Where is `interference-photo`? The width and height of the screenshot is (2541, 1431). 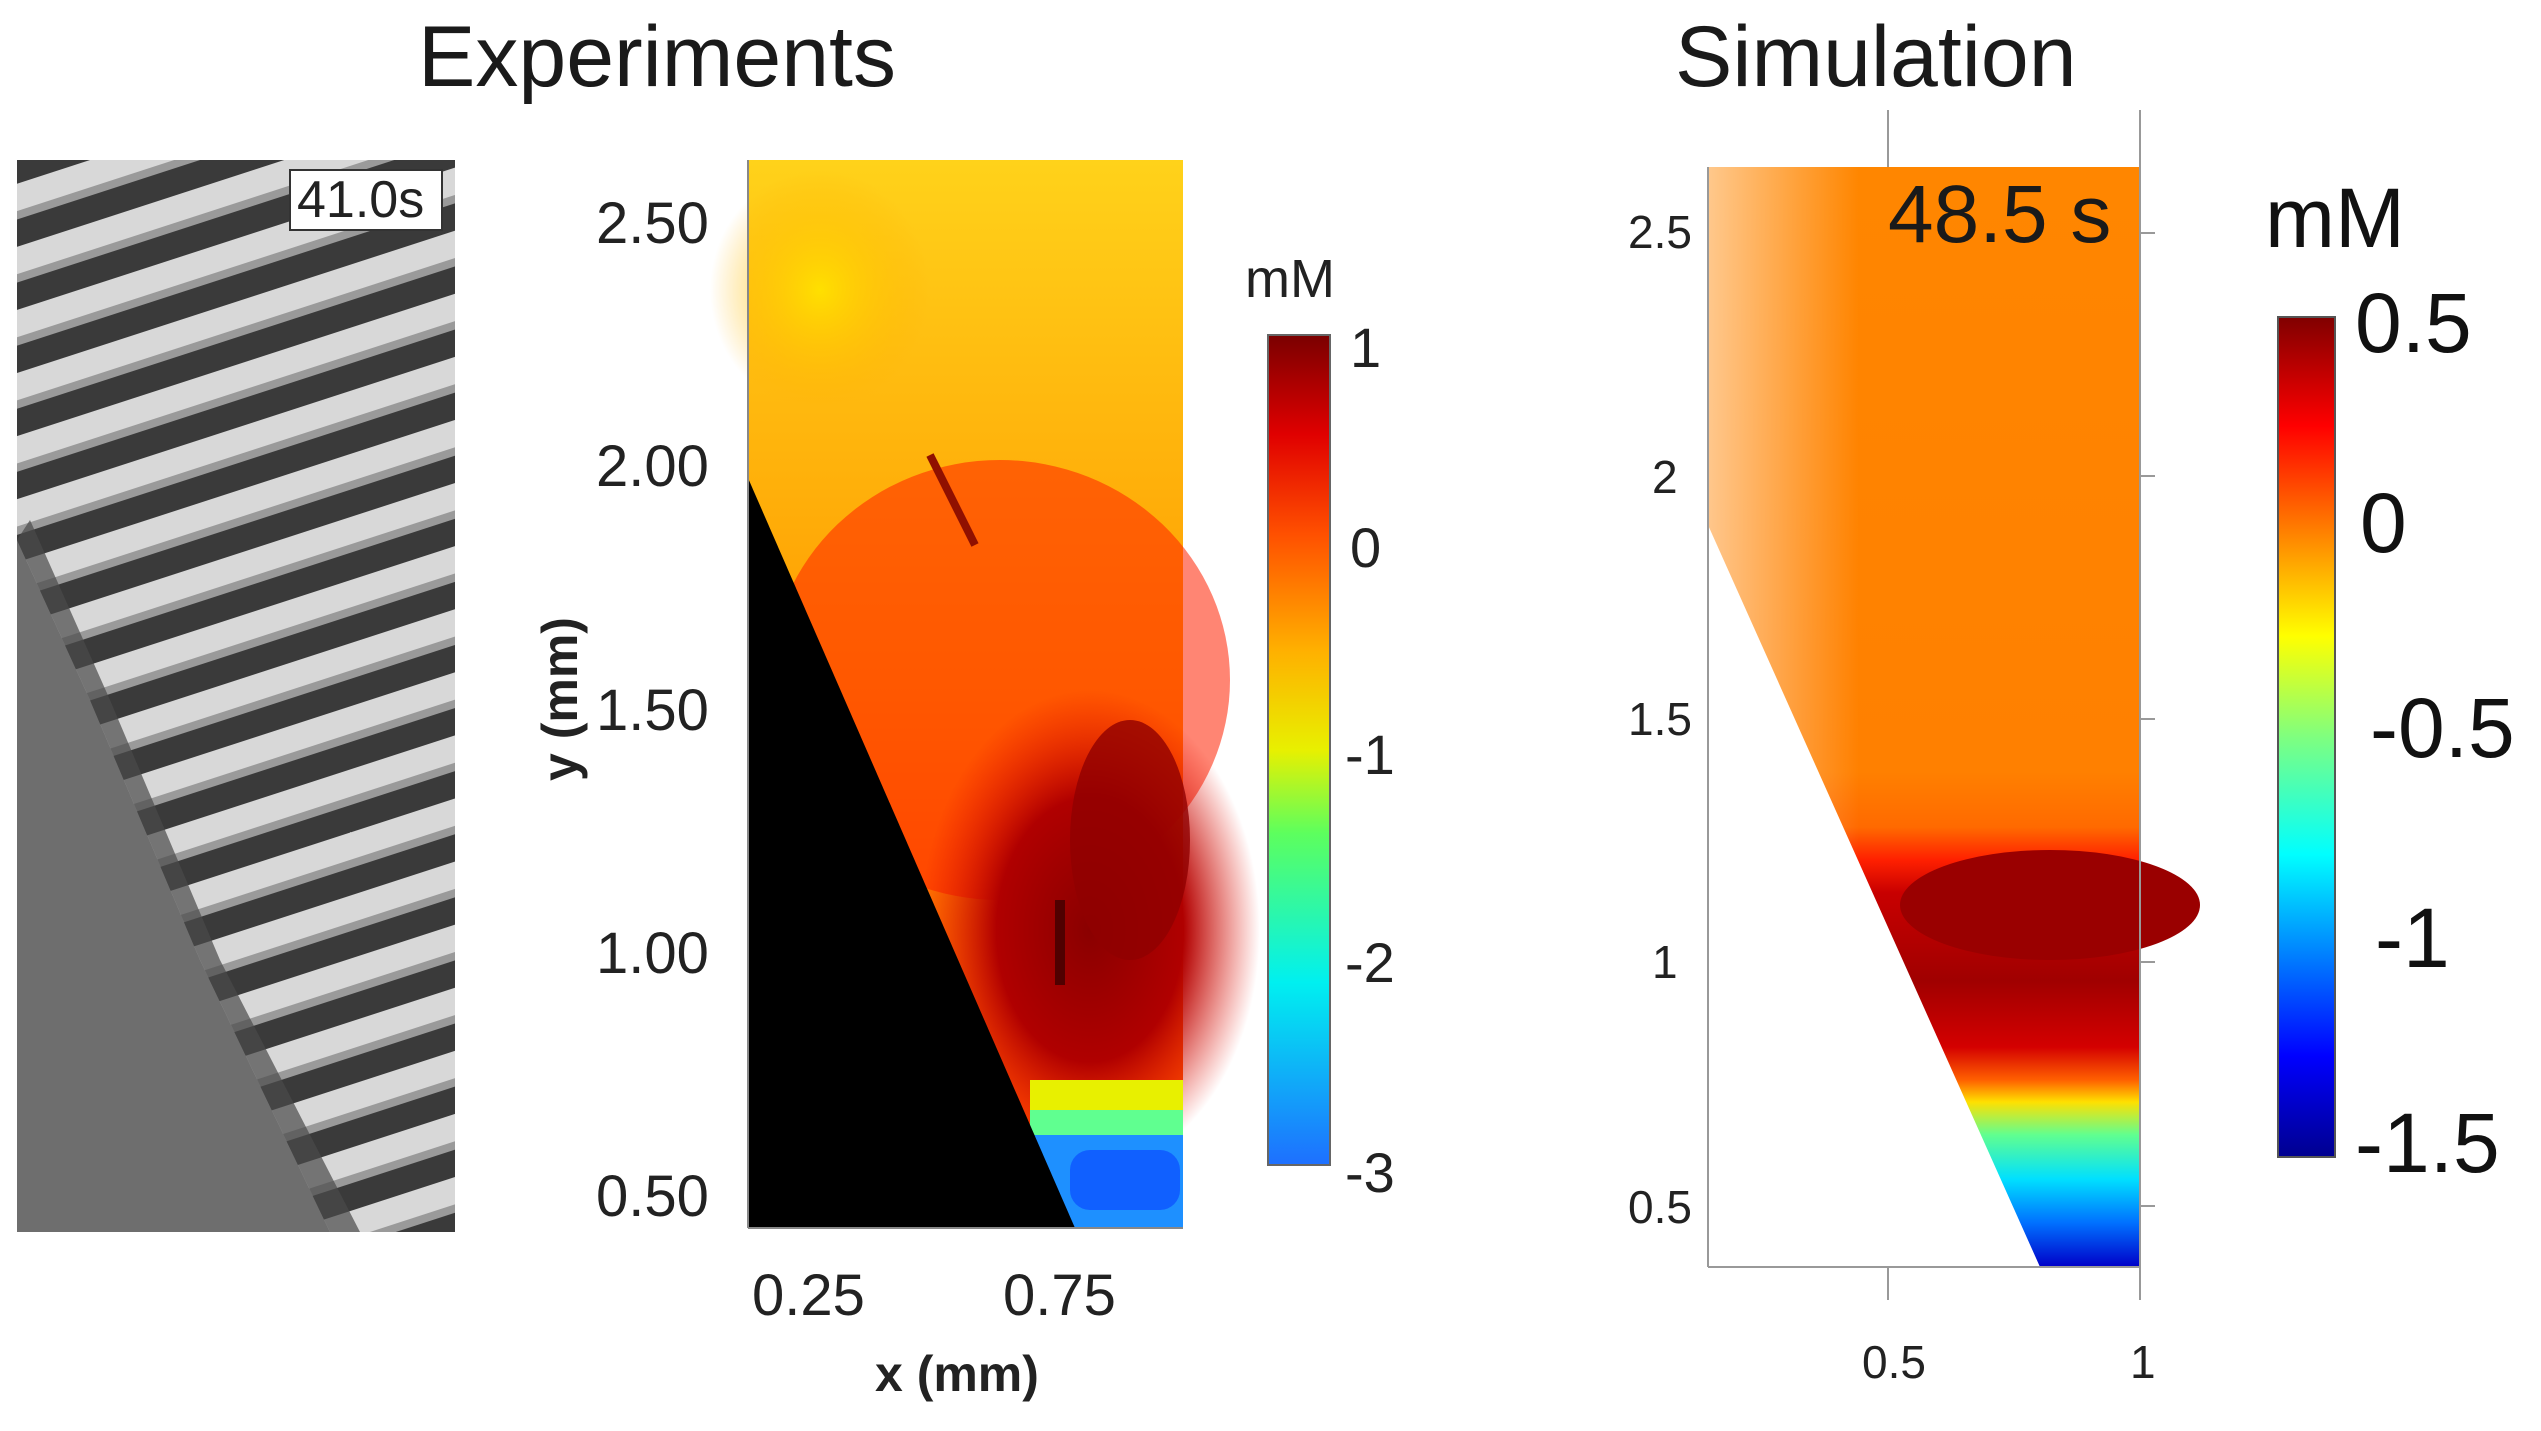
interference-photo is located at coordinates (236, 696).